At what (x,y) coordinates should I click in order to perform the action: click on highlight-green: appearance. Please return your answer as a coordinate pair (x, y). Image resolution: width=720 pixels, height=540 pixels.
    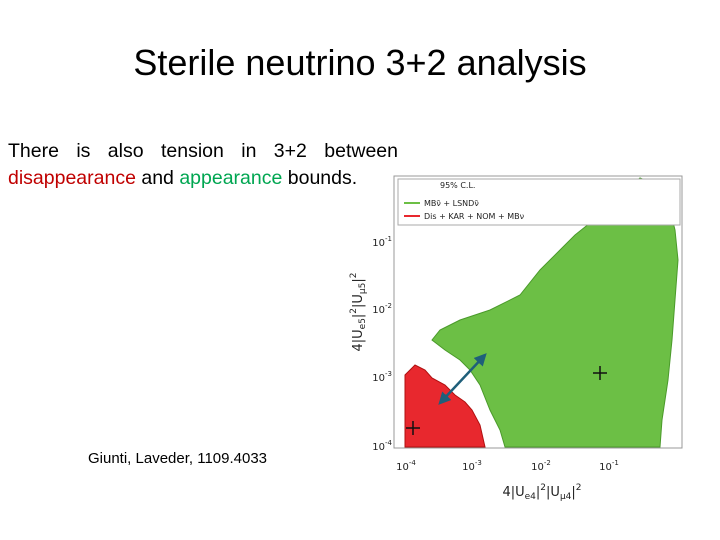
    Looking at the image, I should click on (231, 178).